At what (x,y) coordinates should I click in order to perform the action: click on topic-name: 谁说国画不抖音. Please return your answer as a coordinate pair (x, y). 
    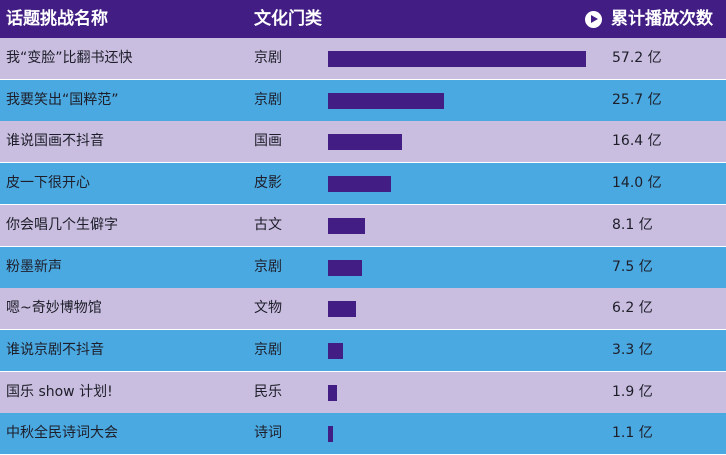
    Looking at the image, I should click on (55, 141).